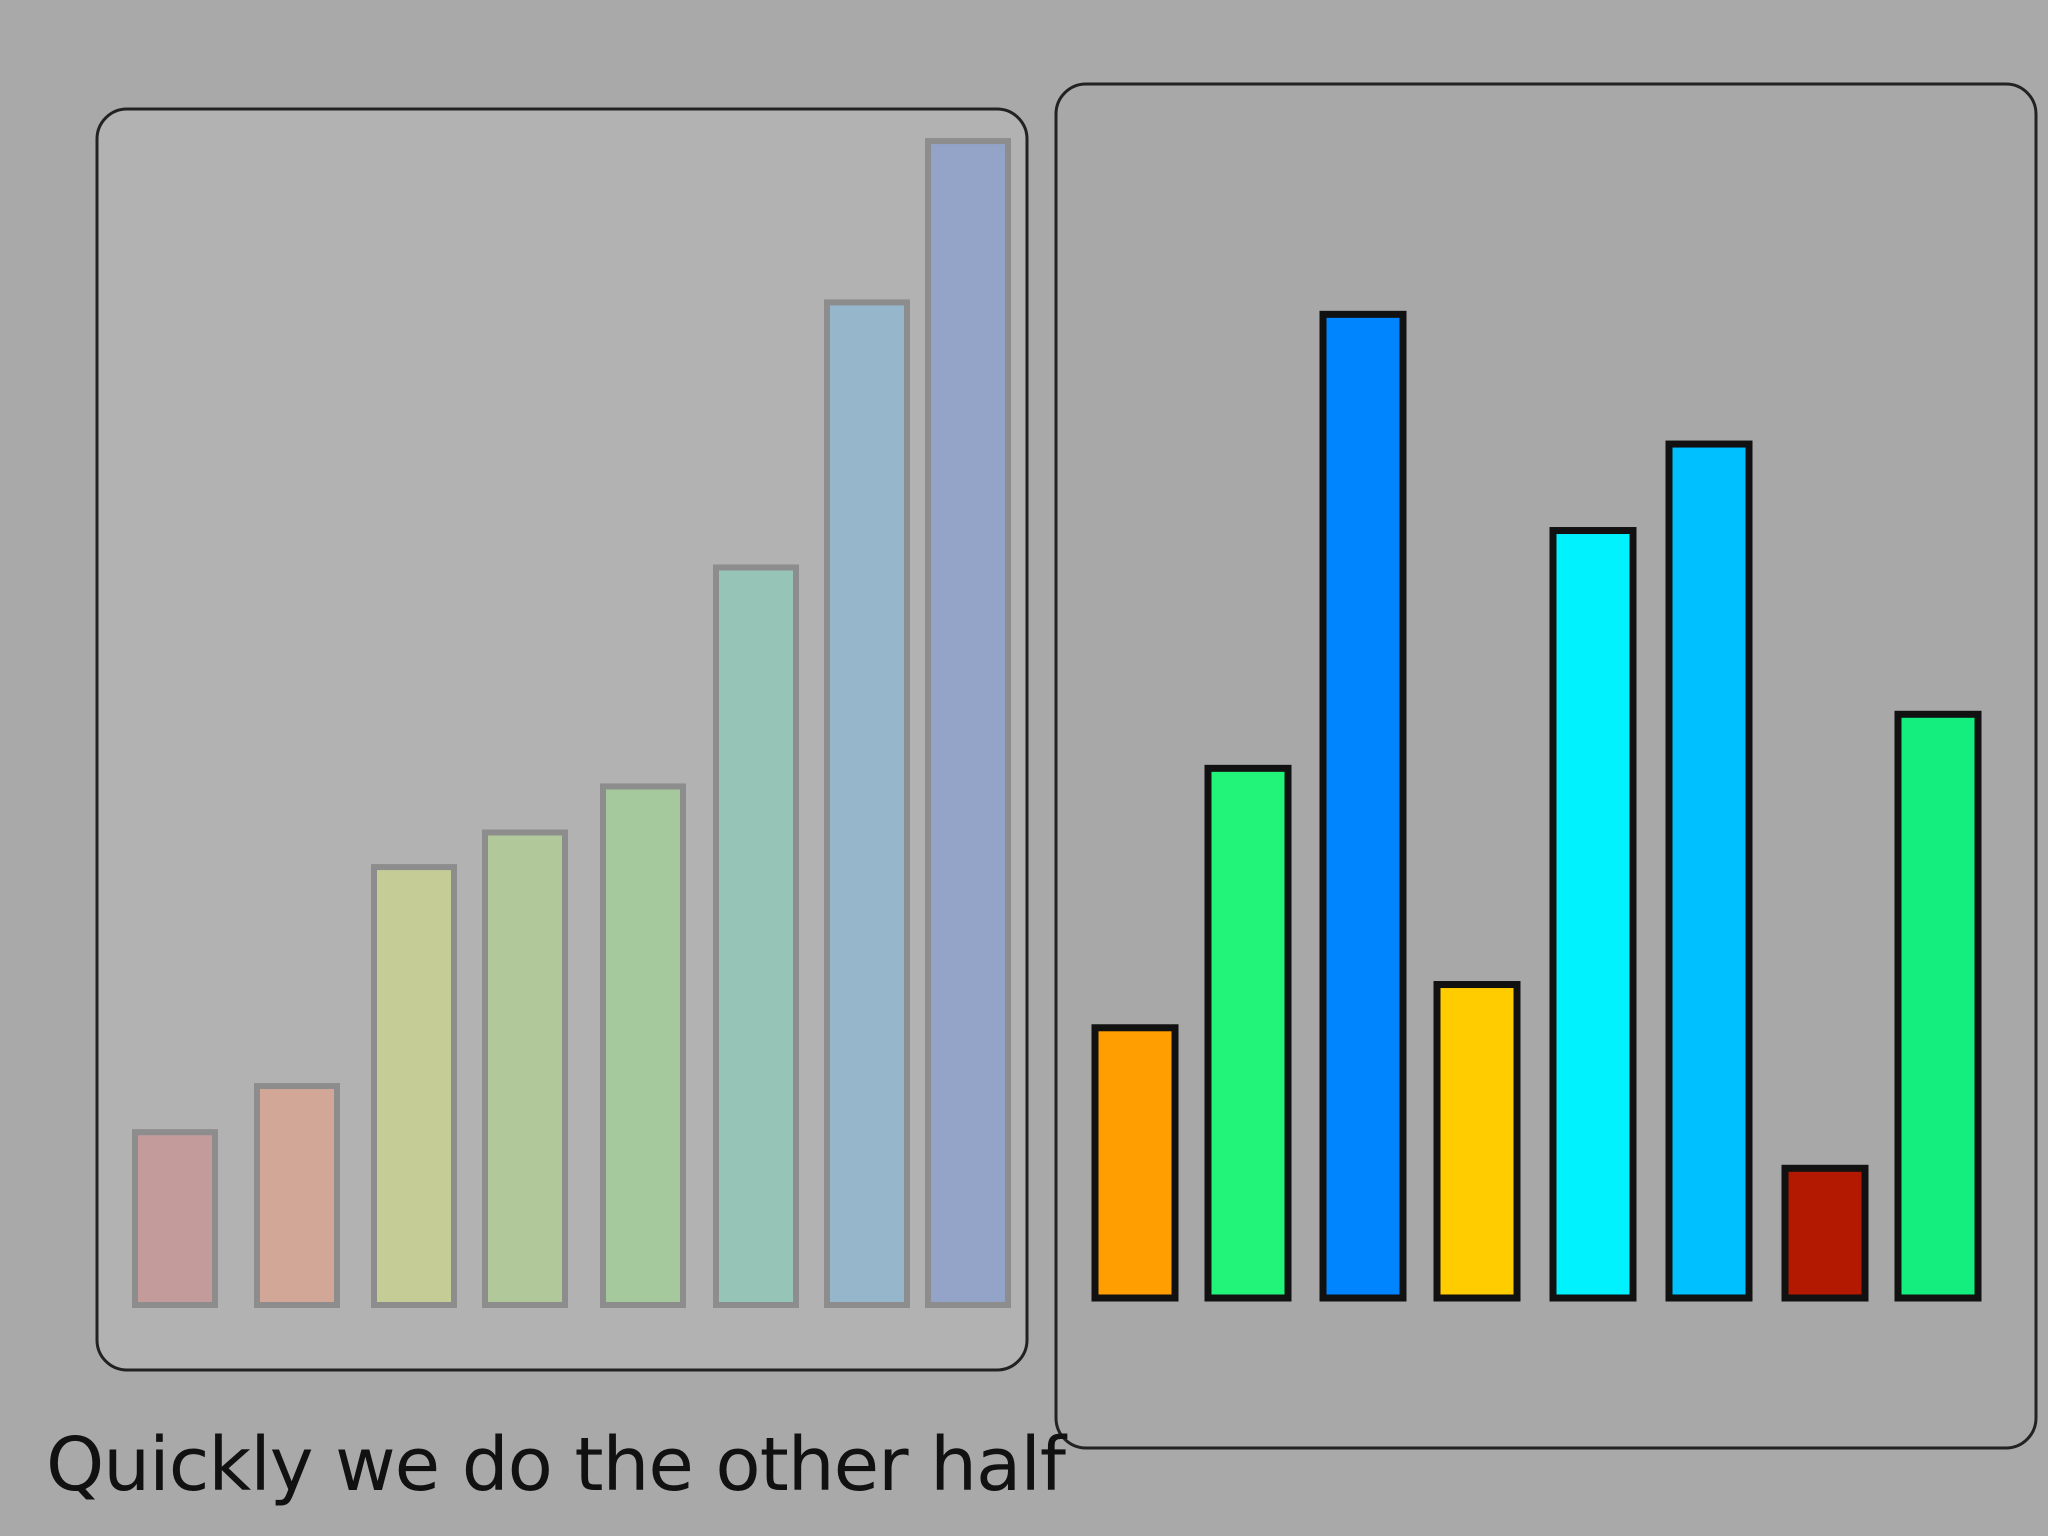  What do you see at coordinates (556, 1465) in the screenshot?
I see `slide-caption: Quickly we do the other half` at bounding box center [556, 1465].